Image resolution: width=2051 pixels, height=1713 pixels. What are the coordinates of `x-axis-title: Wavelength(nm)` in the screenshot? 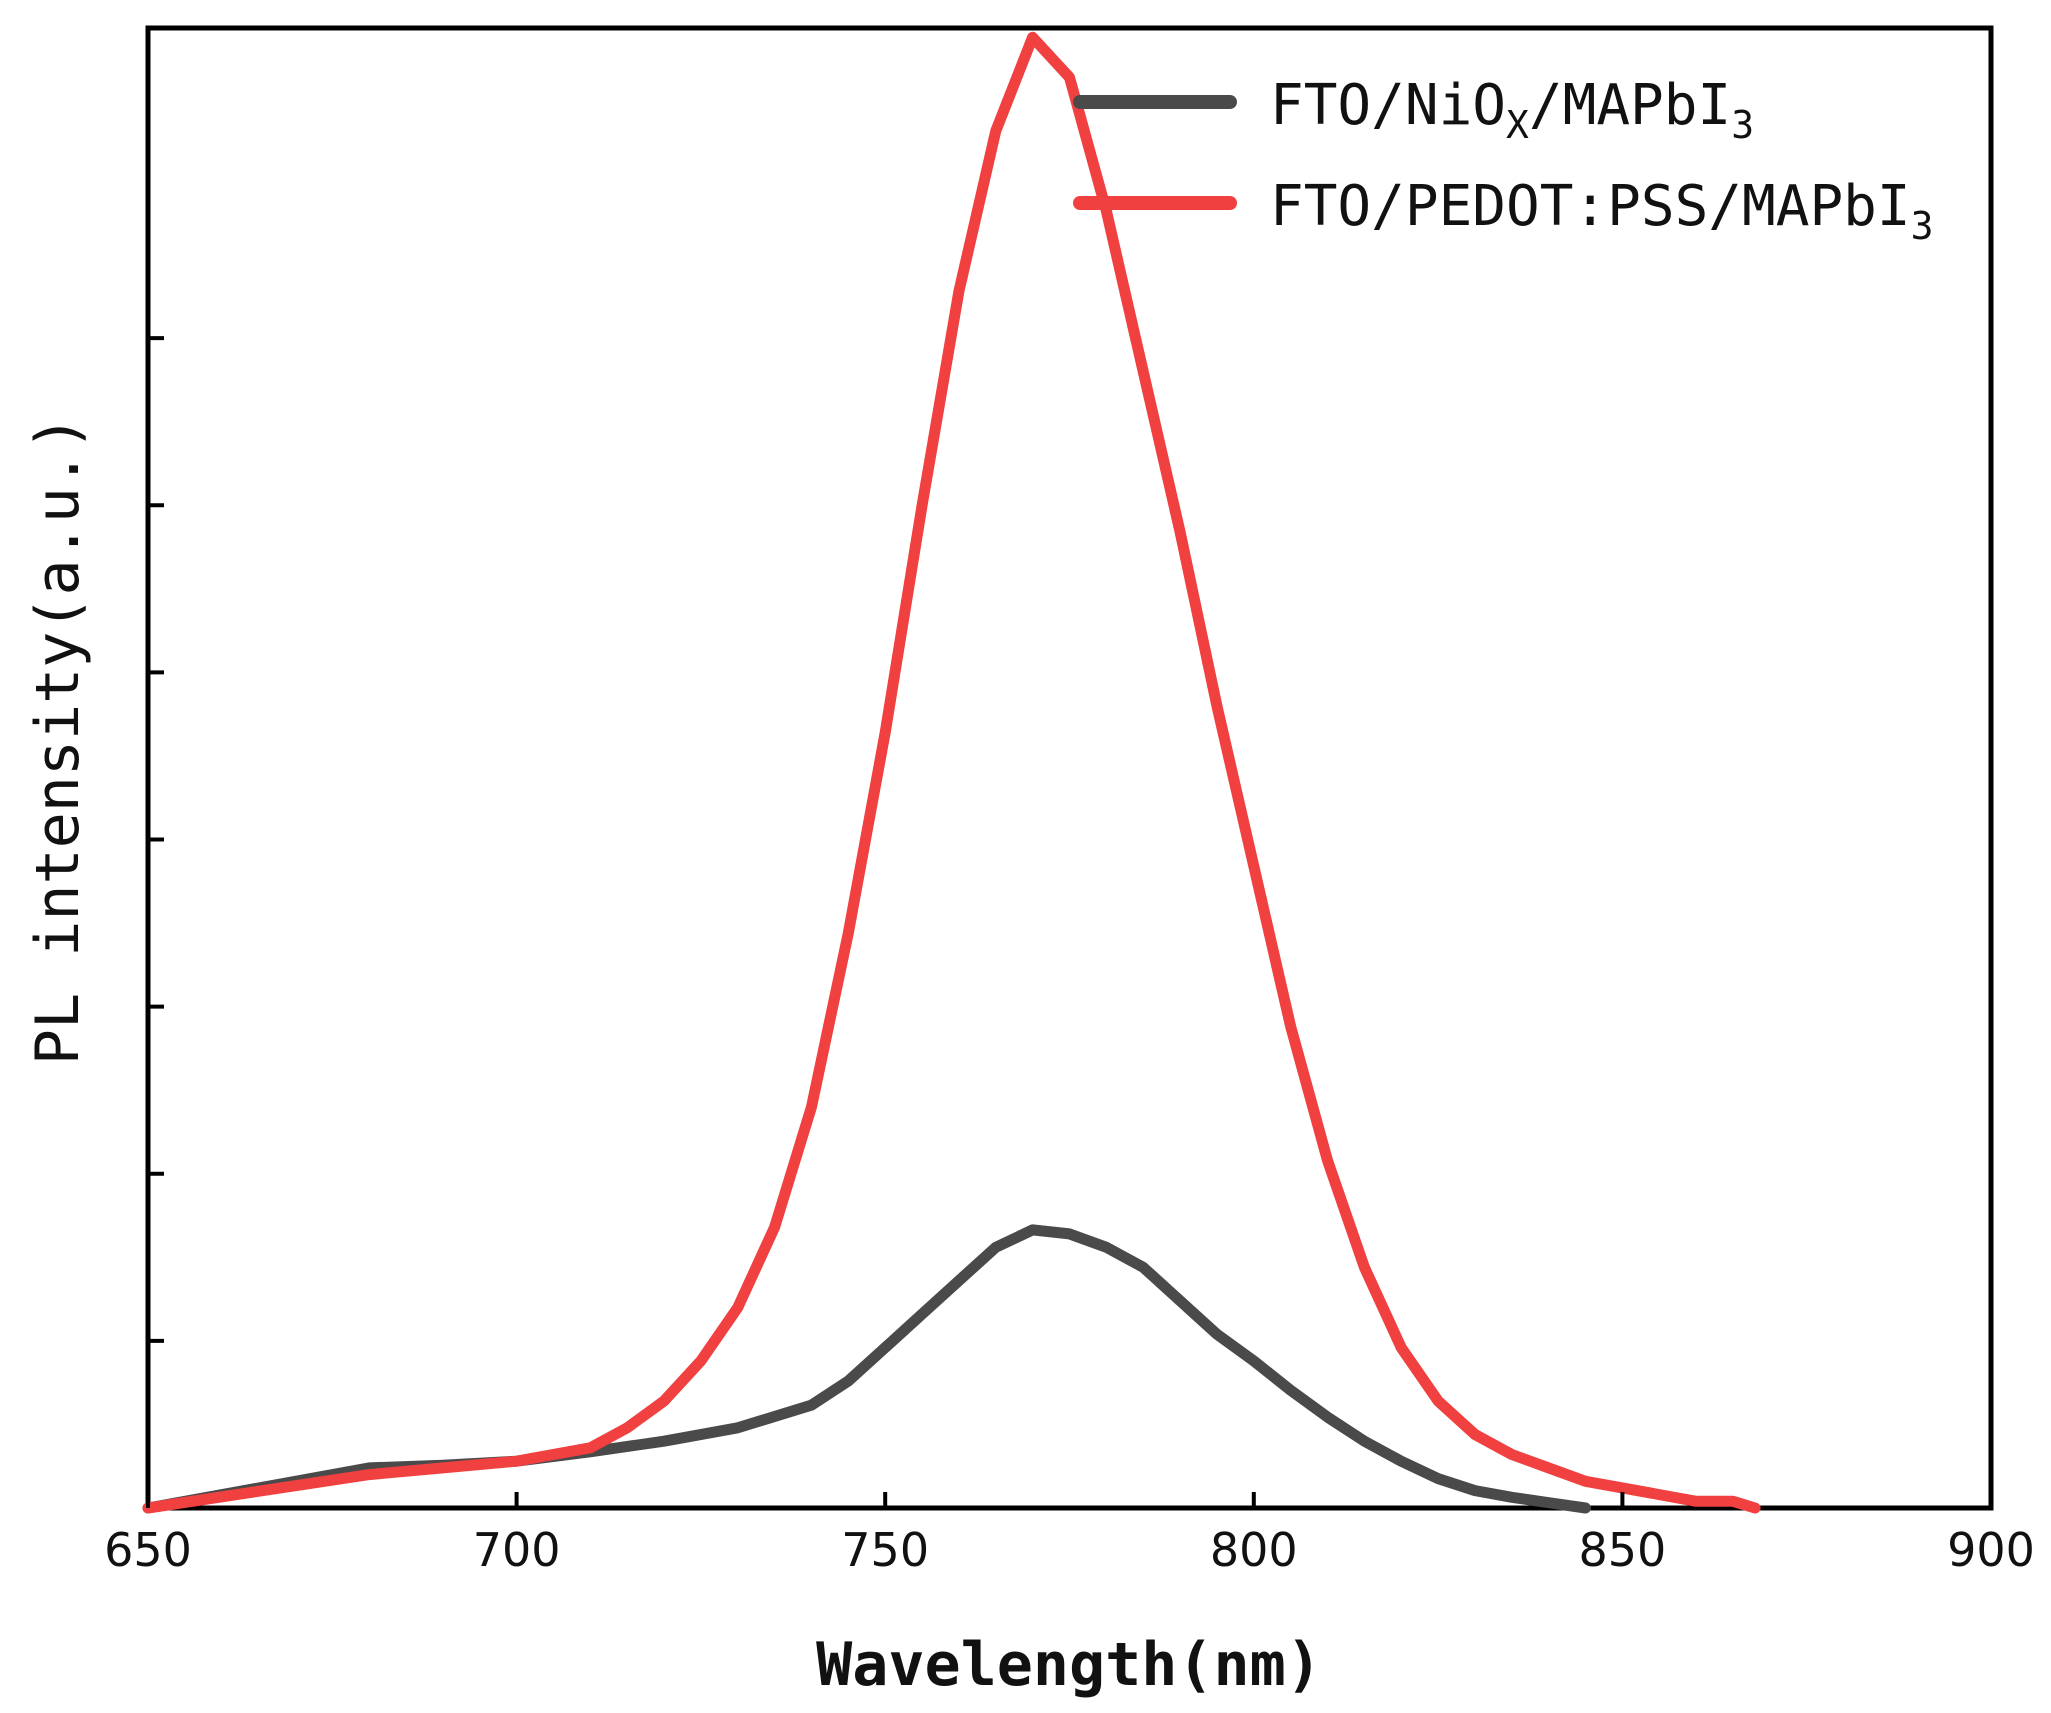 It's located at (1069, 1665).